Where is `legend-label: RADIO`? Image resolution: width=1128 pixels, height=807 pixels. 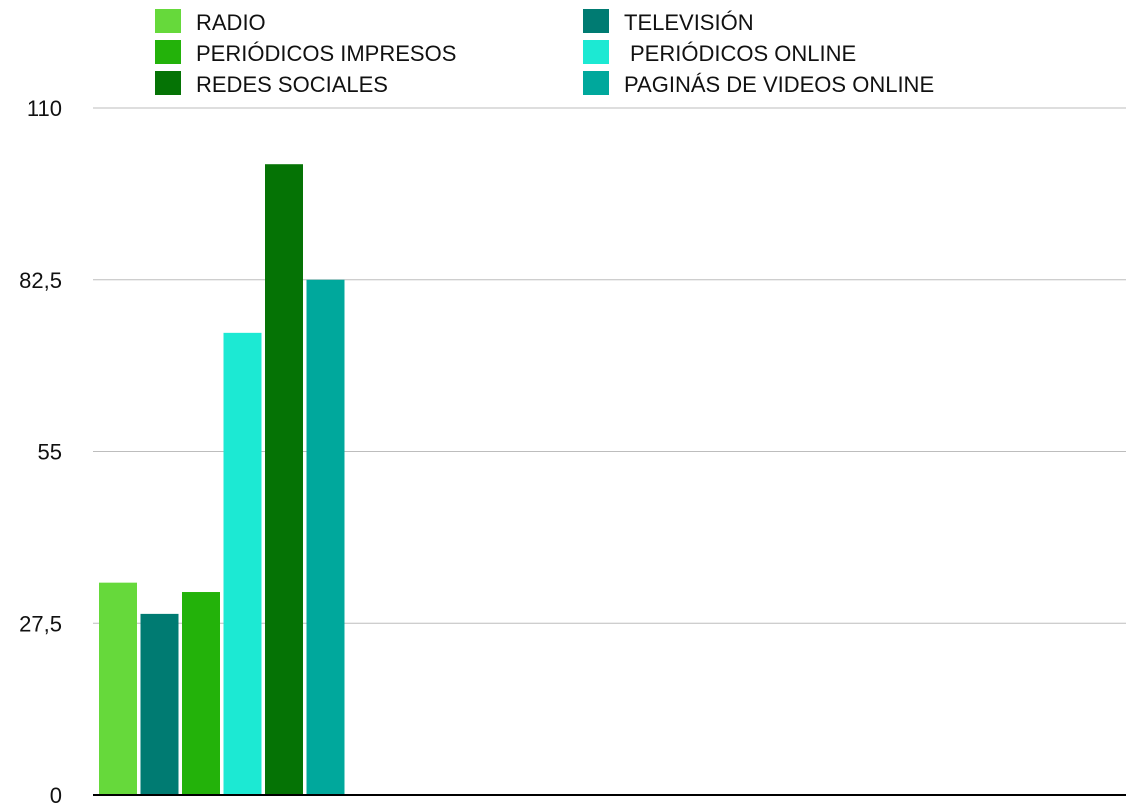 legend-label: RADIO is located at coordinates (231, 22).